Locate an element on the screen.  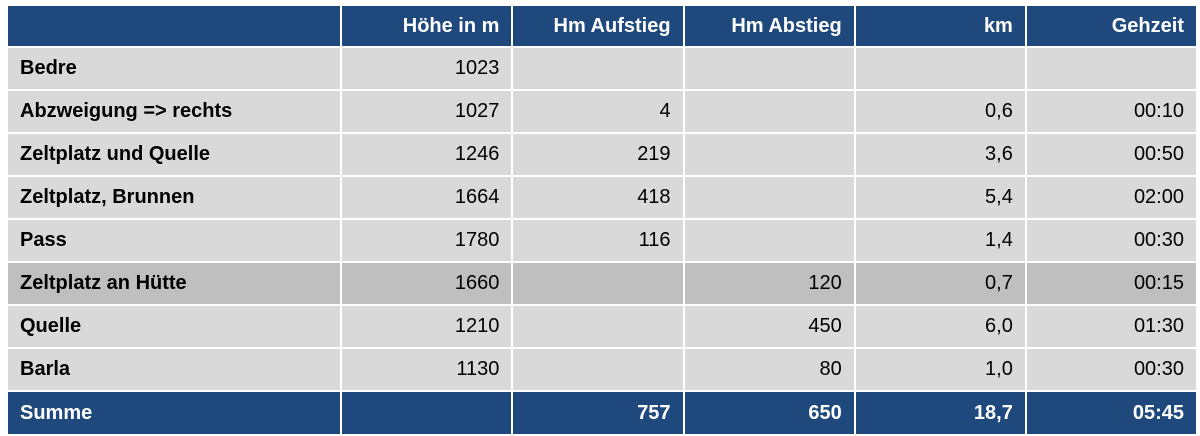
descent-cell: 450 is located at coordinates (769, 326).